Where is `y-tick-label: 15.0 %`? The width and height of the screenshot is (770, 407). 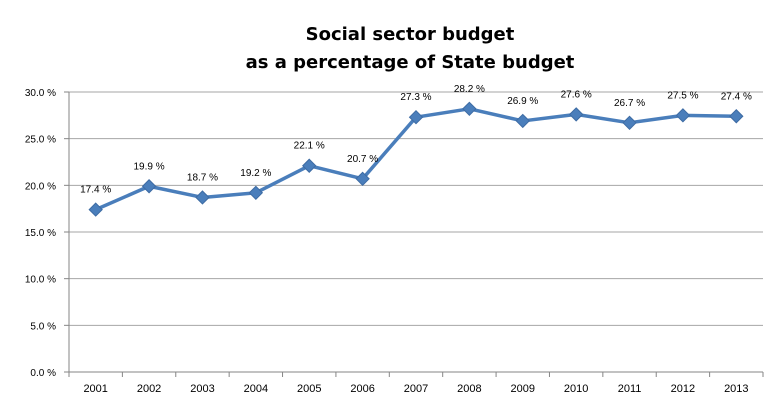 y-tick-label: 15.0 % is located at coordinates (40, 233).